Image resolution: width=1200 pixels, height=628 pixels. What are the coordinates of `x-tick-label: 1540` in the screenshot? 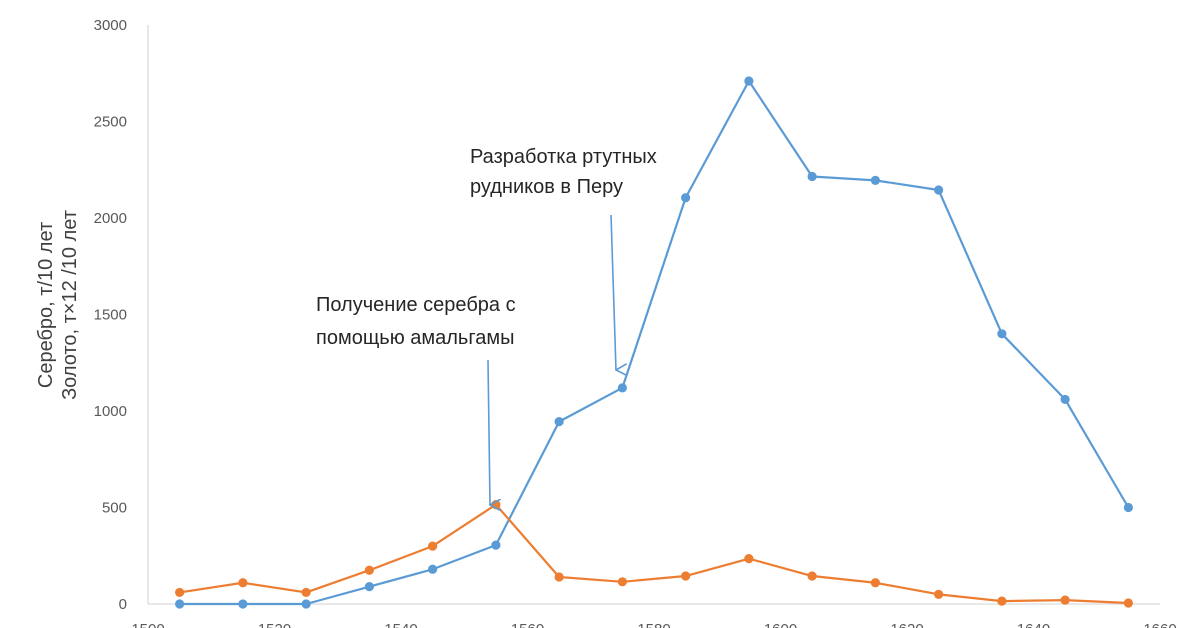 It's located at (400, 624).